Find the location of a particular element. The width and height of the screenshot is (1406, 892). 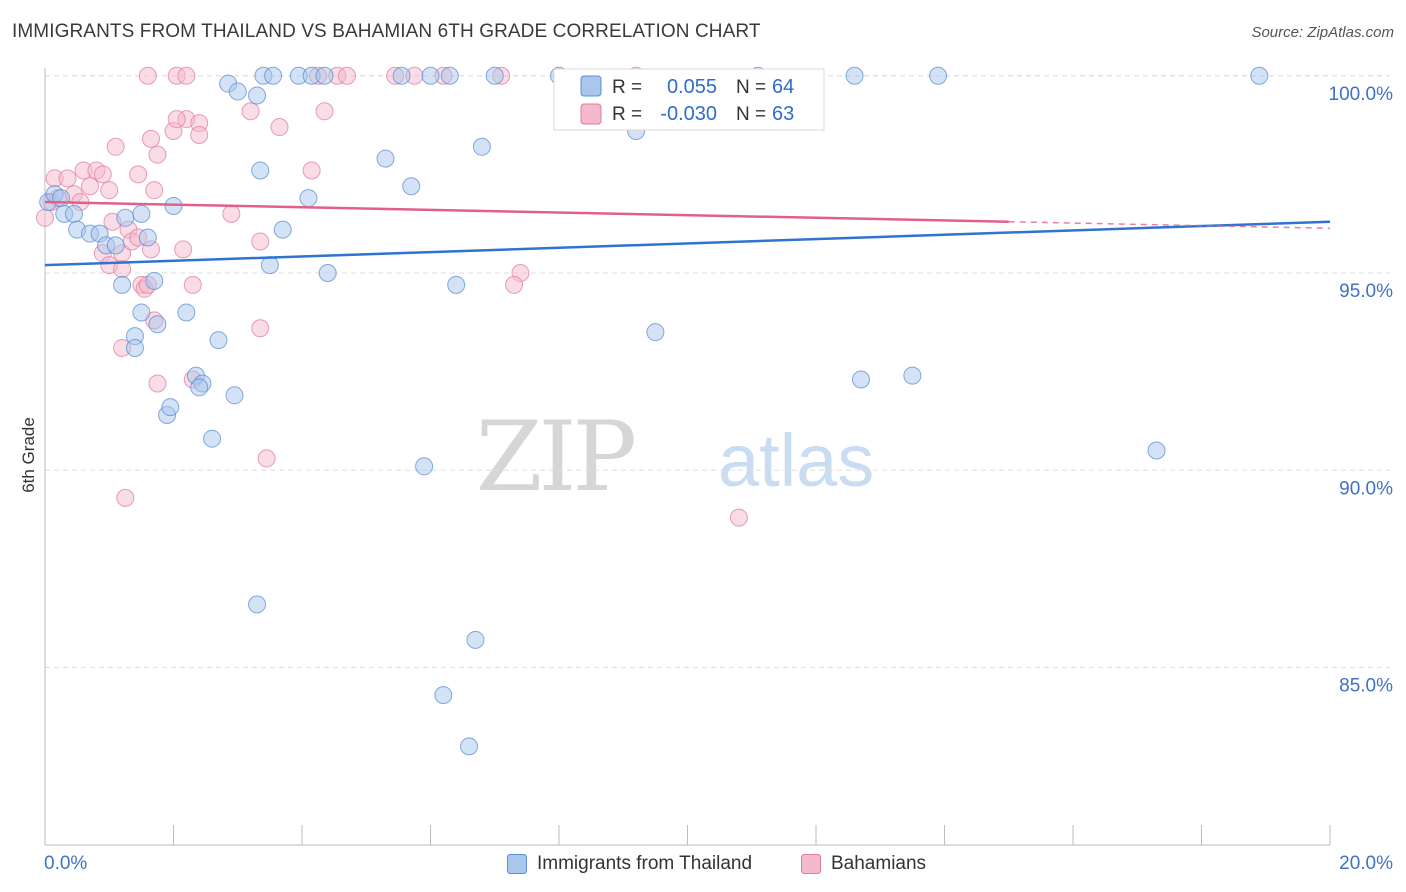

thailand-trend-line is located at coordinates (687, 243).